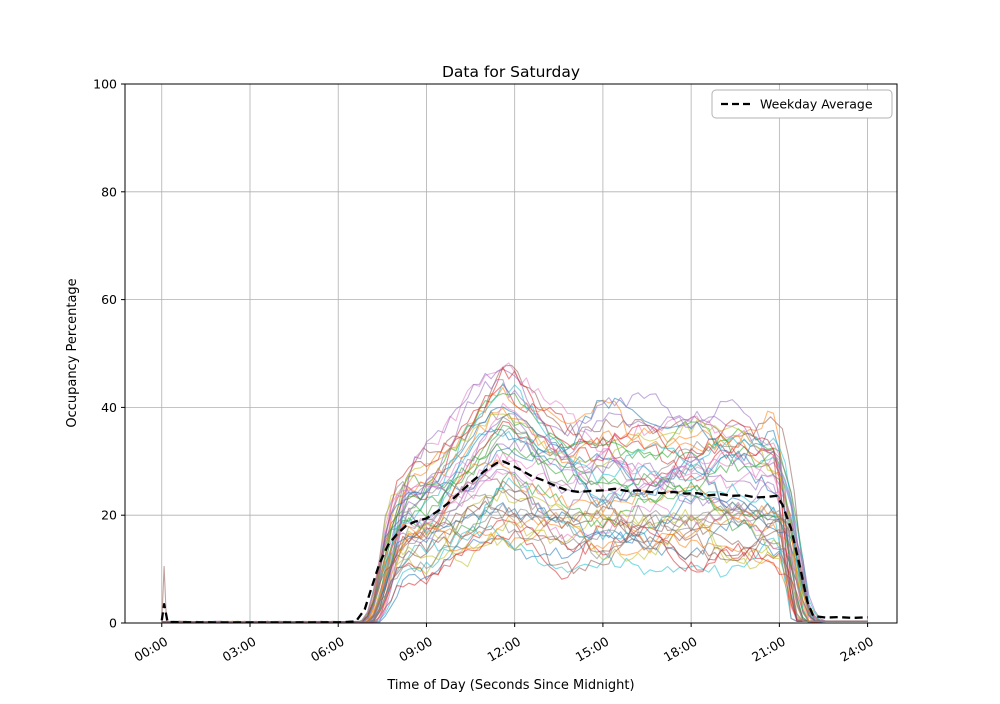 The width and height of the screenshot is (1000, 704). Describe the element at coordinates (109, 515) in the screenshot. I see `y-tick-label: 20` at that location.